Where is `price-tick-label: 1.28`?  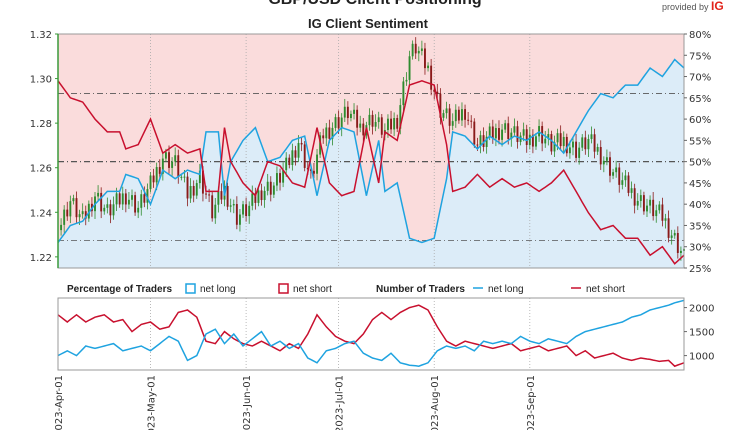 price-tick-label: 1.28 is located at coordinates (41, 124).